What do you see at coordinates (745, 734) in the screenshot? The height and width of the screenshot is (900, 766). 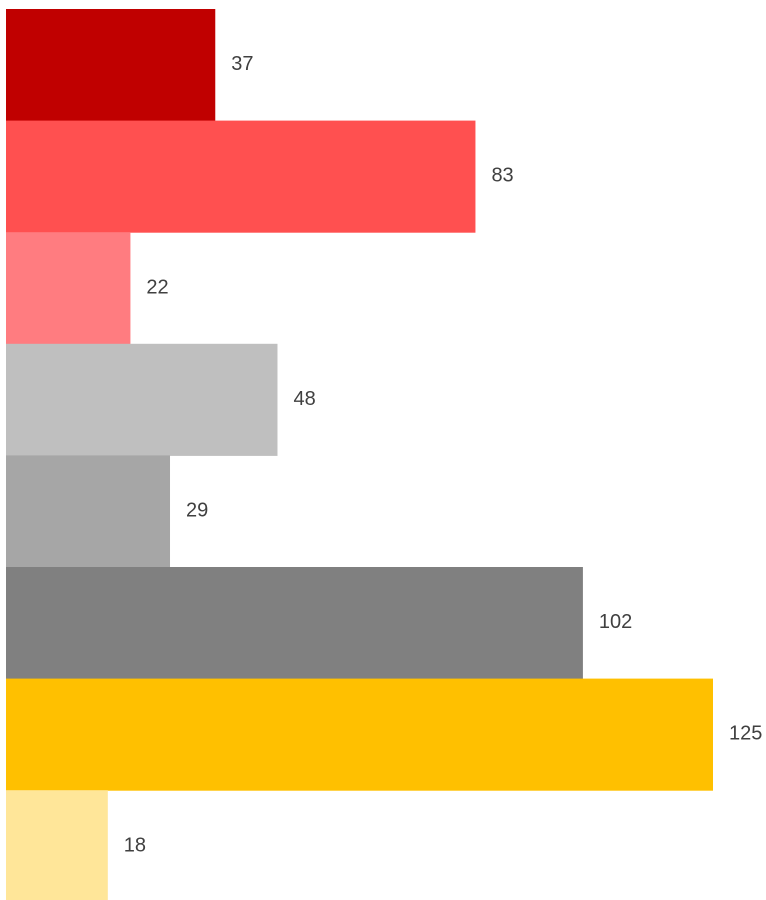 I see `bar-value-label-7: 125` at bounding box center [745, 734].